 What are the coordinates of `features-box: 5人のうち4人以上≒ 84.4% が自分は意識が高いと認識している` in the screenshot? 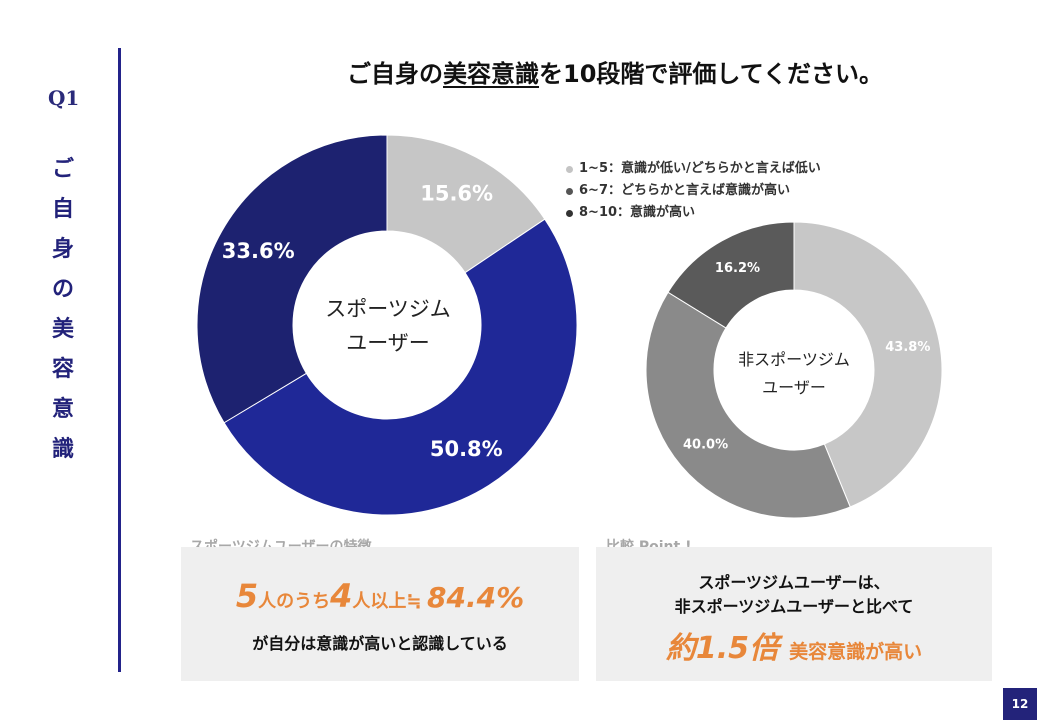 It's located at (380, 614).